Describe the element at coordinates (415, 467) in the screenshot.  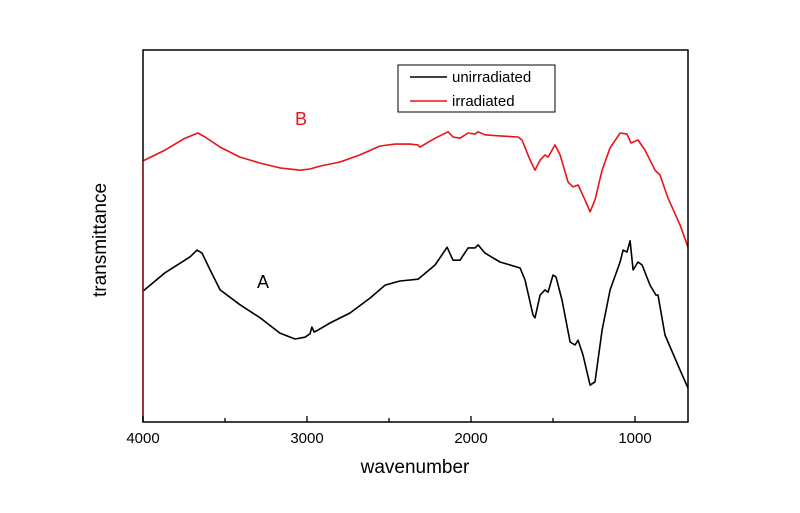
I see `x-axis-label: wavenumber` at that location.